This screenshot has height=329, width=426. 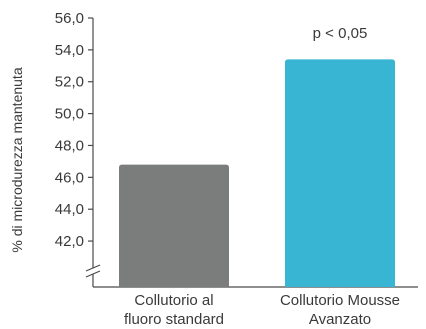 What do you see at coordinates (174, 225) in the screenshot?
I see `bar` at bounding box center [174, 225].